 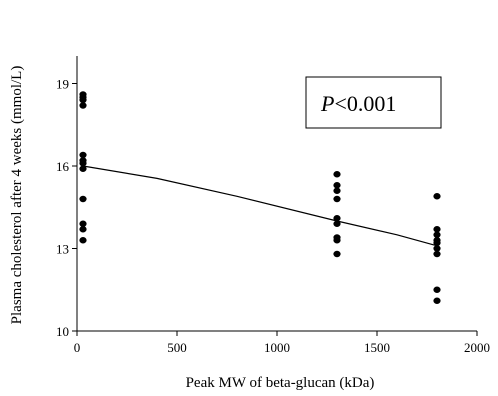 What do you see at coordinates (62, 84) in the screenshot?
I see `y-tick-label: 19` at bounding box center [62, 84].